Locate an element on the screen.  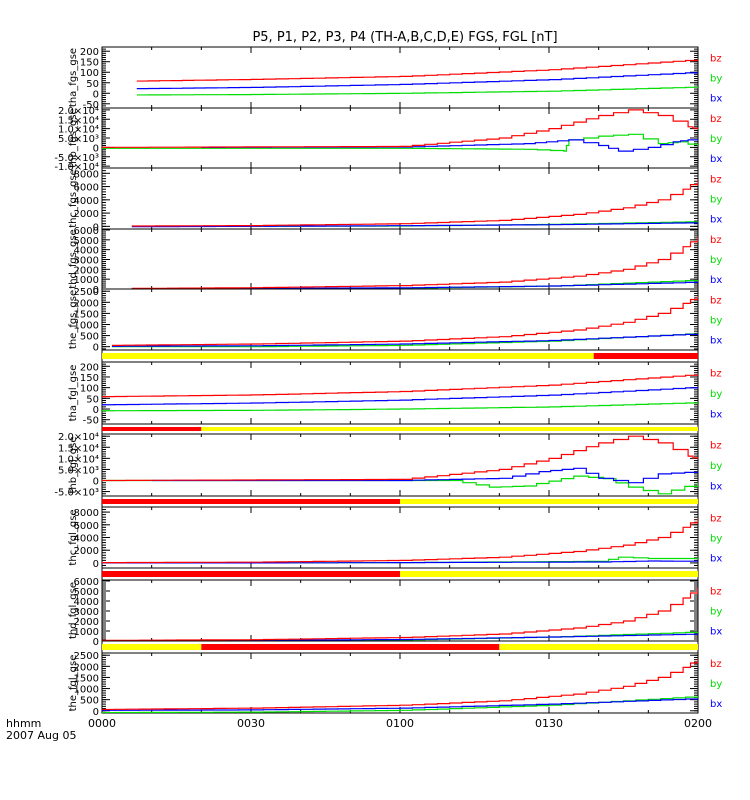
x-tick-label: 0100 is located at coordinates (400, 723).